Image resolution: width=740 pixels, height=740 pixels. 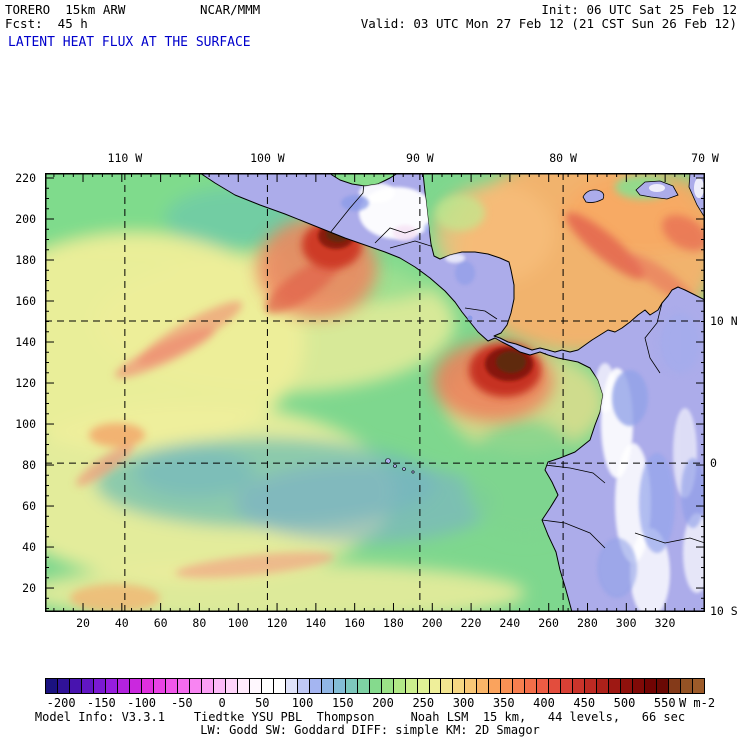 I want to click on axis-right-latitude: 10 N 0 10 S, so click(x=725, y=395).